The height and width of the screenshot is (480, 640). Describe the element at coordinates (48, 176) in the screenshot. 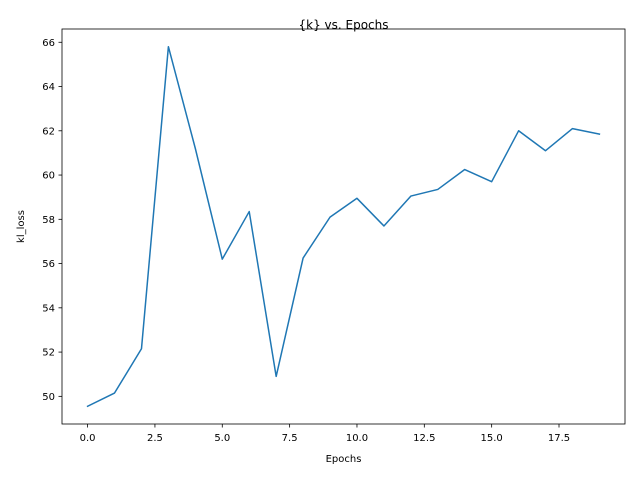

I see `y-tick-label: 60` at that location.